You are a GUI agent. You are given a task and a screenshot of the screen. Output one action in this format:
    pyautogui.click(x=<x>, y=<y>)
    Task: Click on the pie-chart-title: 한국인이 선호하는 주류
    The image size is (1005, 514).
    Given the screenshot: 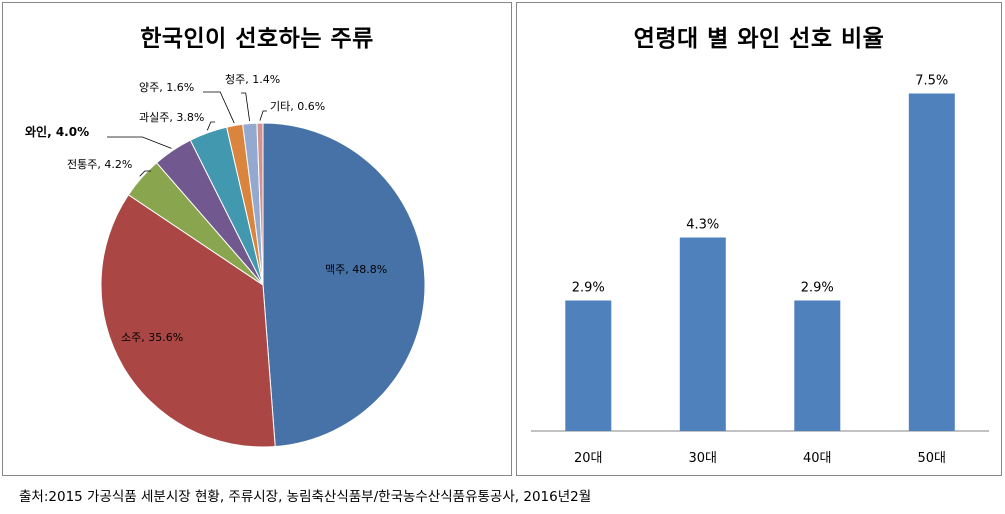 What is the action you would take?
    pyautogui.click(x=257, y=39)
    